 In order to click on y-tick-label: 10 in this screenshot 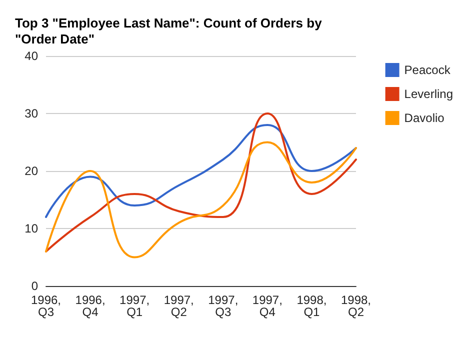, I will do `click(31, 229)`.